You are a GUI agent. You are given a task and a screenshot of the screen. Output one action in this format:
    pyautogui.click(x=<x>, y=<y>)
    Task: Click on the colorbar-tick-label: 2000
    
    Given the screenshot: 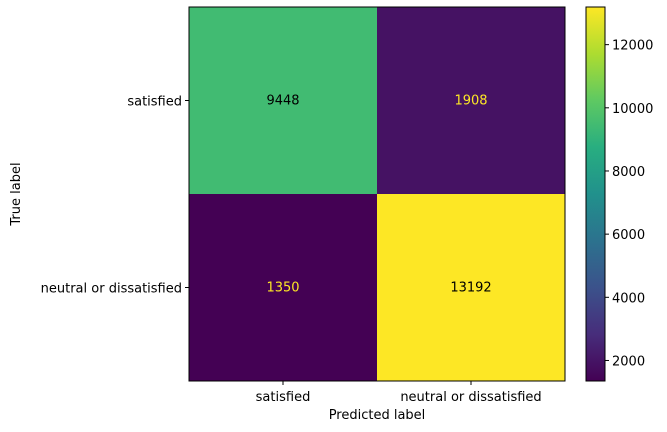 What is the action you would take?
    pyautogui.click(x=628, y=361)
    